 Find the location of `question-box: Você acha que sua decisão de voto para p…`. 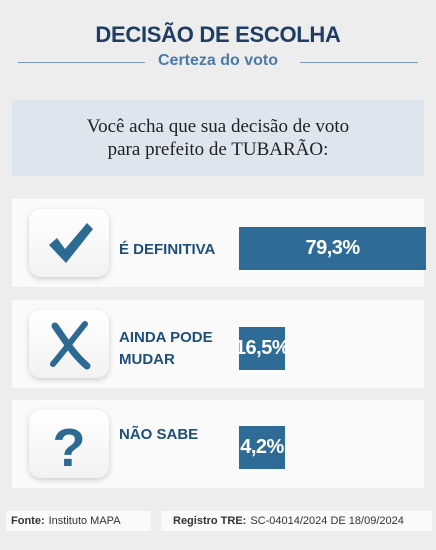

question-box: Você acha que sua decisão de voto para p… is located at coordinates (218, 138).